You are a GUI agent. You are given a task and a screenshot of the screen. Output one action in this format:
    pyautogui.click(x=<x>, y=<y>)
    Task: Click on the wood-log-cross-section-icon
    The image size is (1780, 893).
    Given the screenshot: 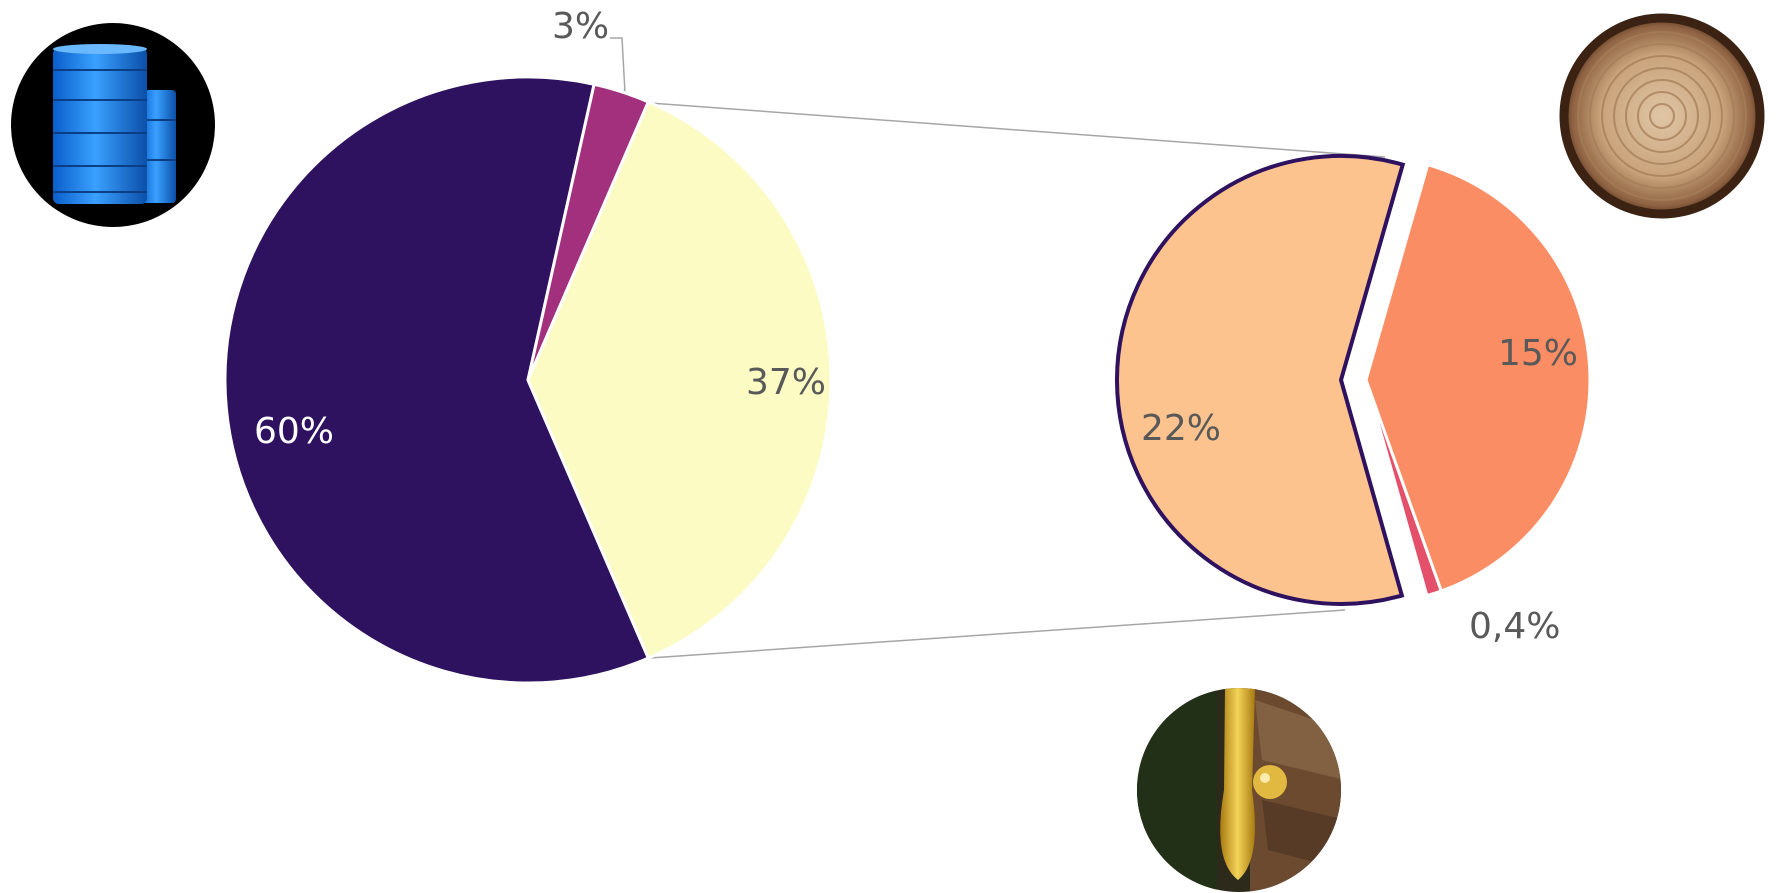 What is the action you would take?
    pyautogui.click(x=1662, y=116)
    